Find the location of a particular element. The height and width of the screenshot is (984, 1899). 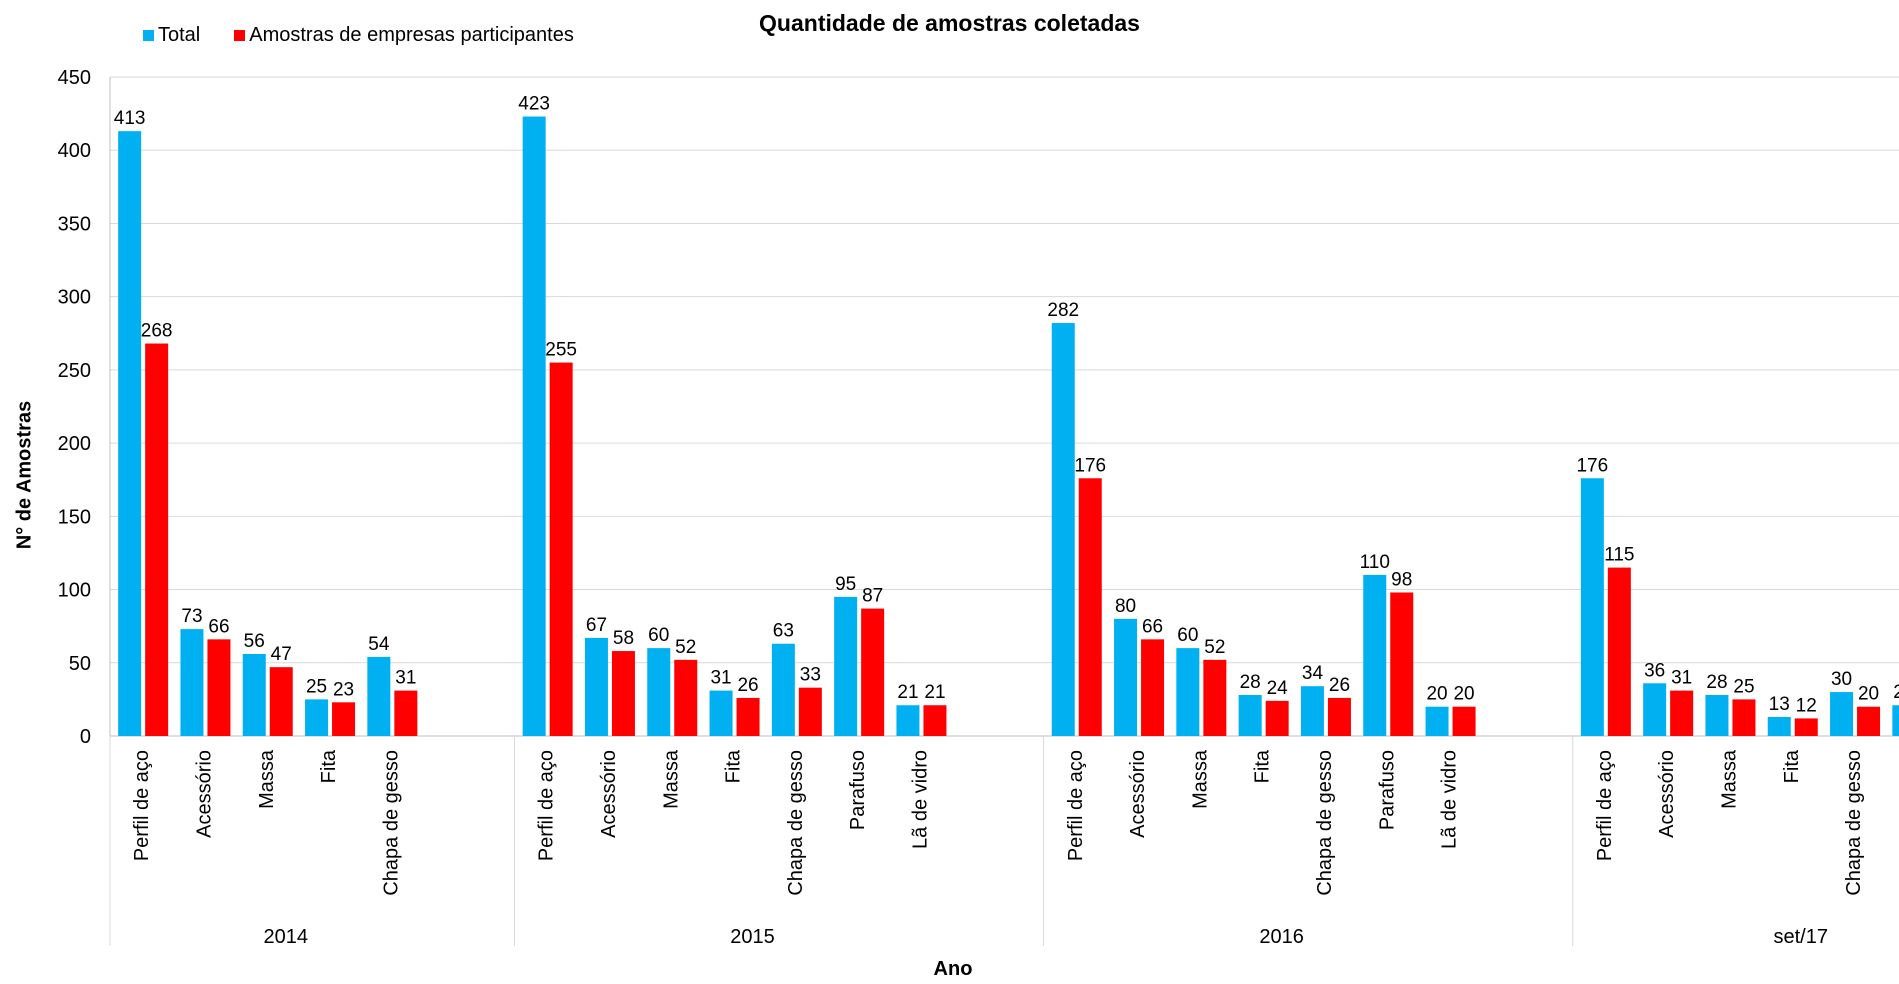

group-label: 2015 is located at coordinates (752, 937).